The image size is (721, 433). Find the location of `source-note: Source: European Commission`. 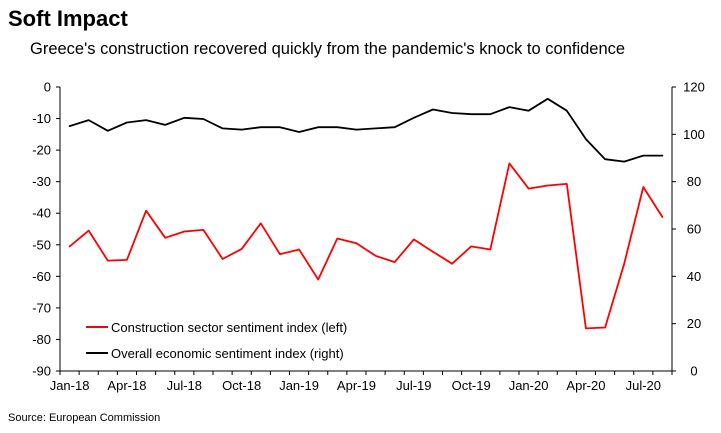

source-note: Source: European Commission is located at coordinates (84, 418).